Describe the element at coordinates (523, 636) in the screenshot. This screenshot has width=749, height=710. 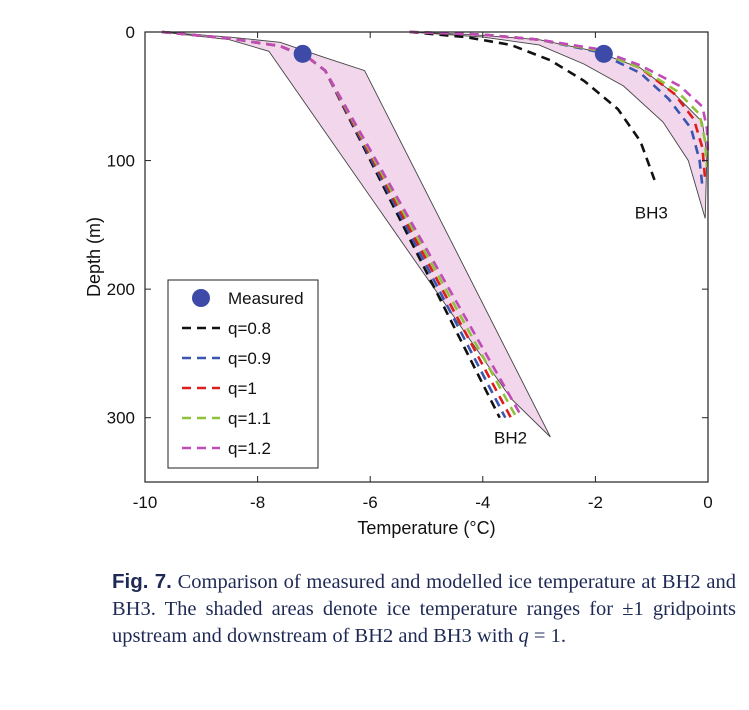
I see `caption-q-symbol: q` at that location.